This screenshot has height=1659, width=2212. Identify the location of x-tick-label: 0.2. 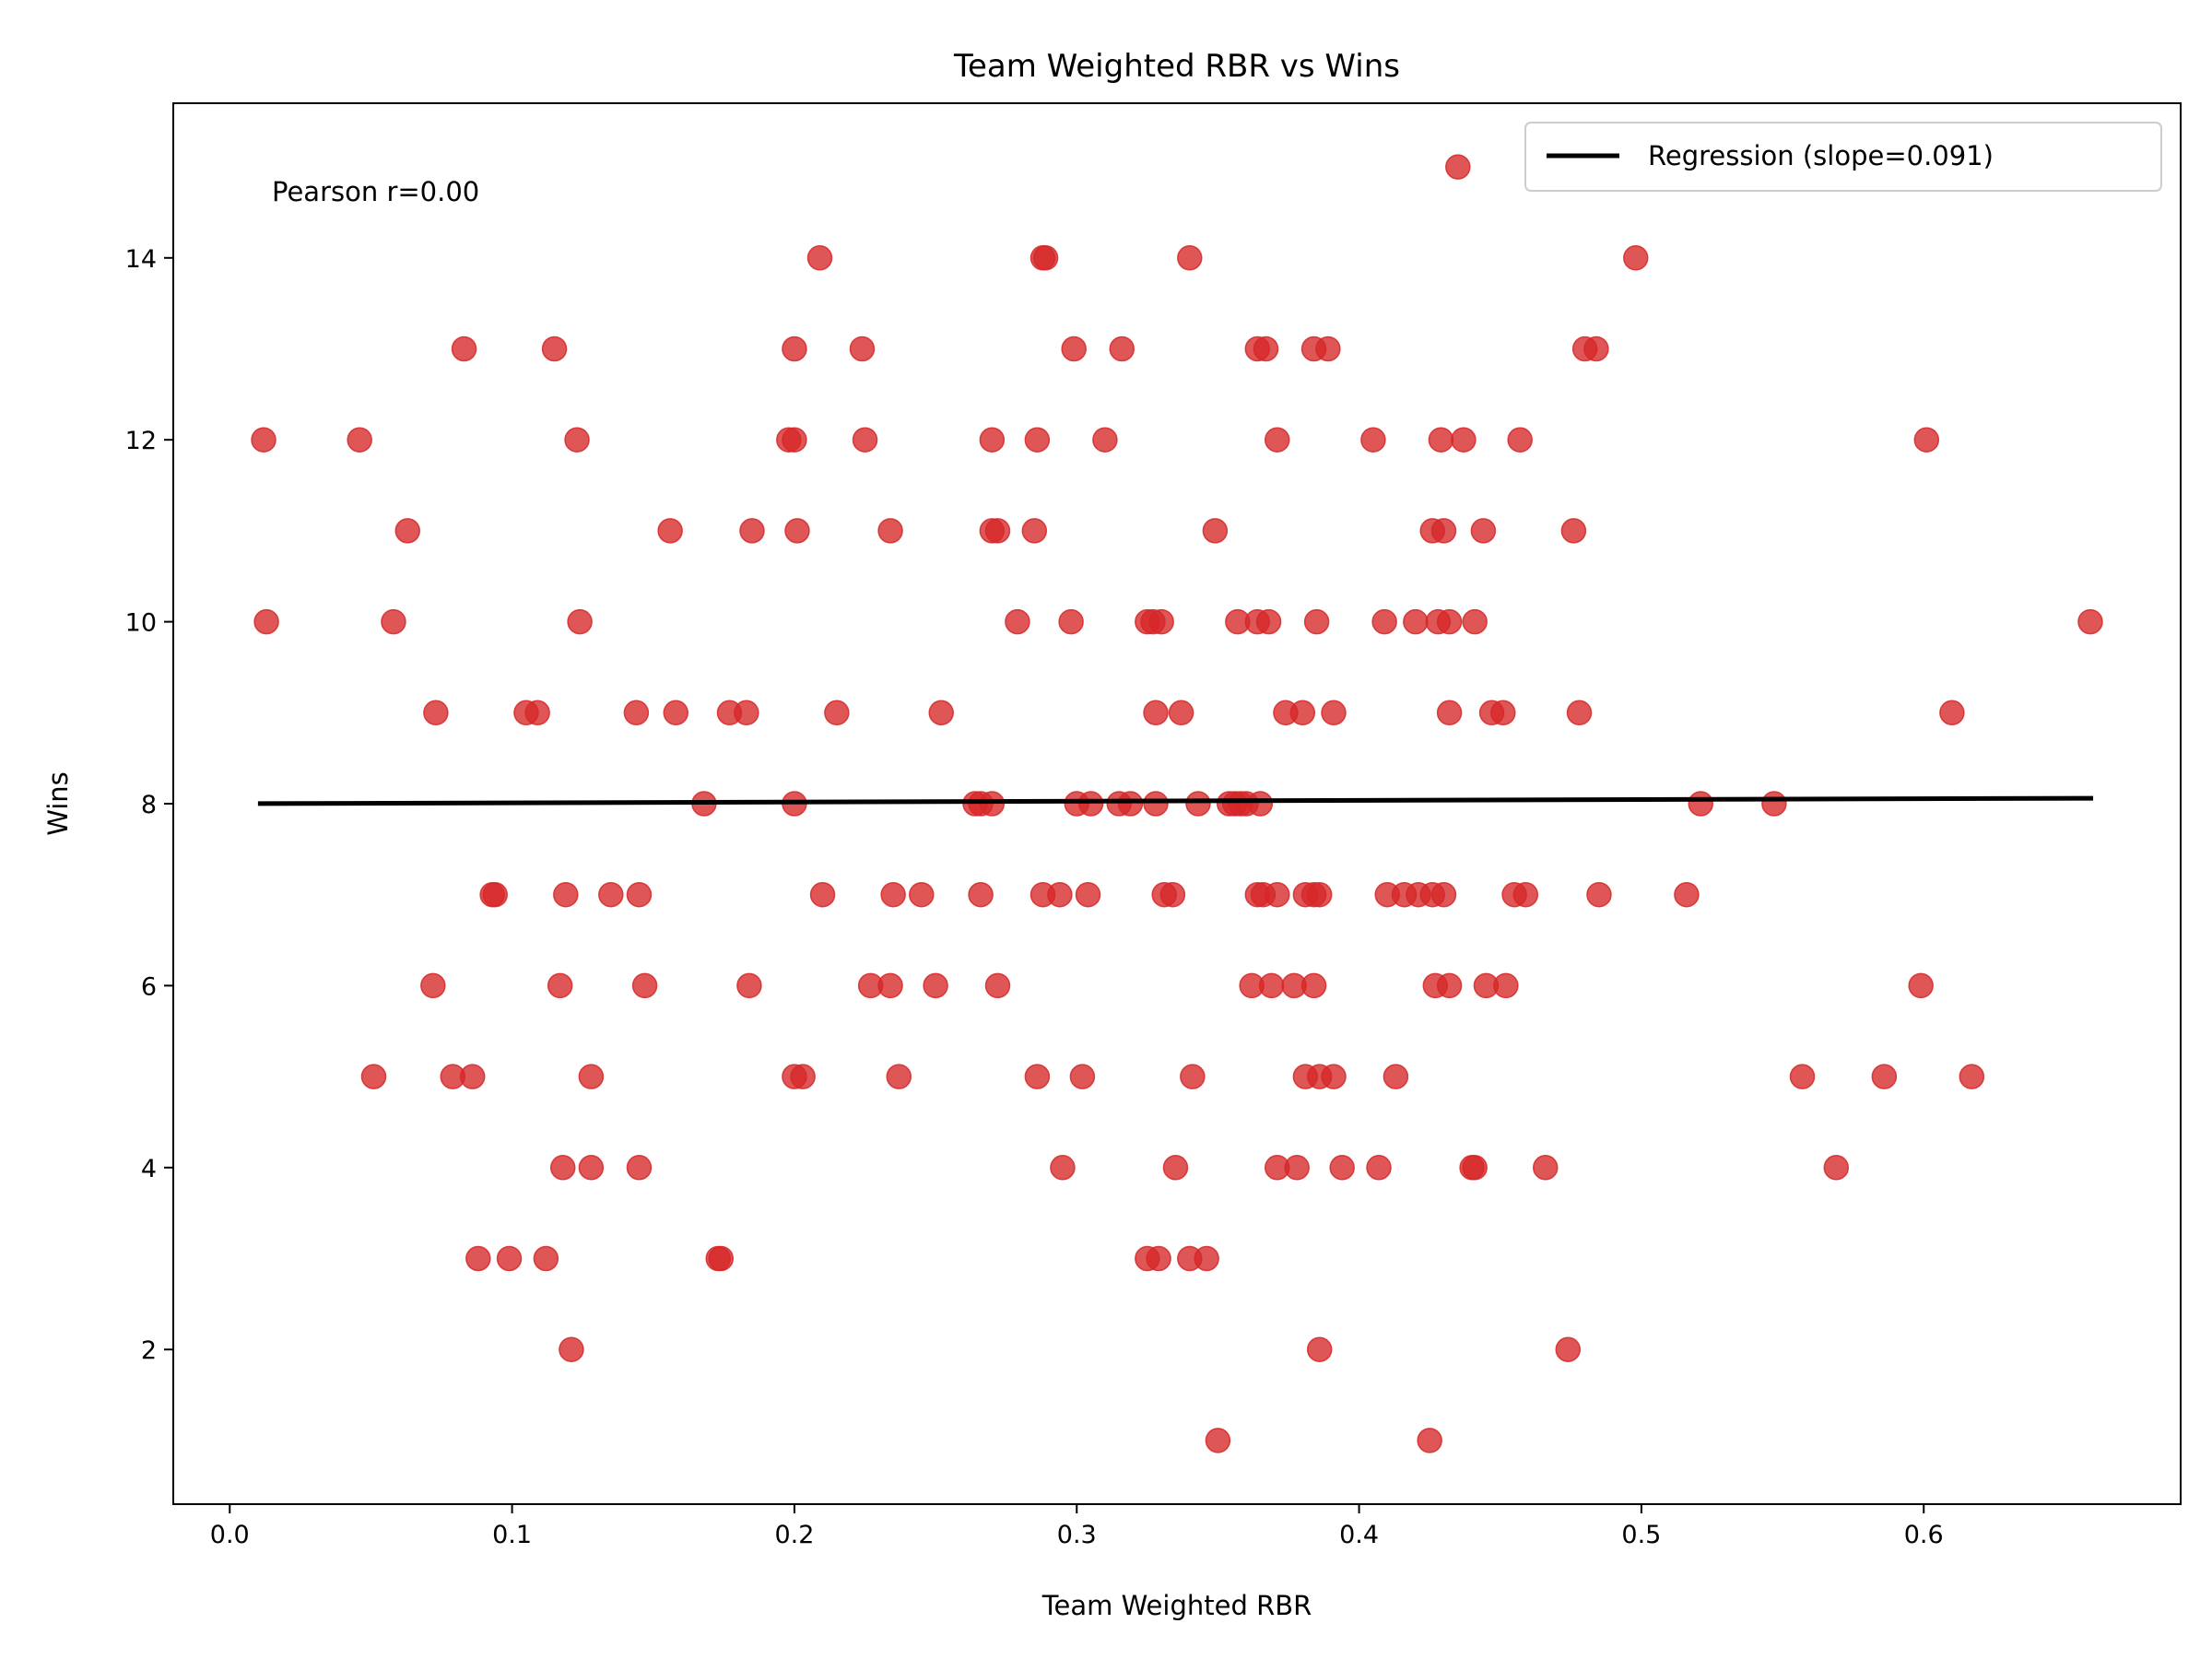
(794, 1535).